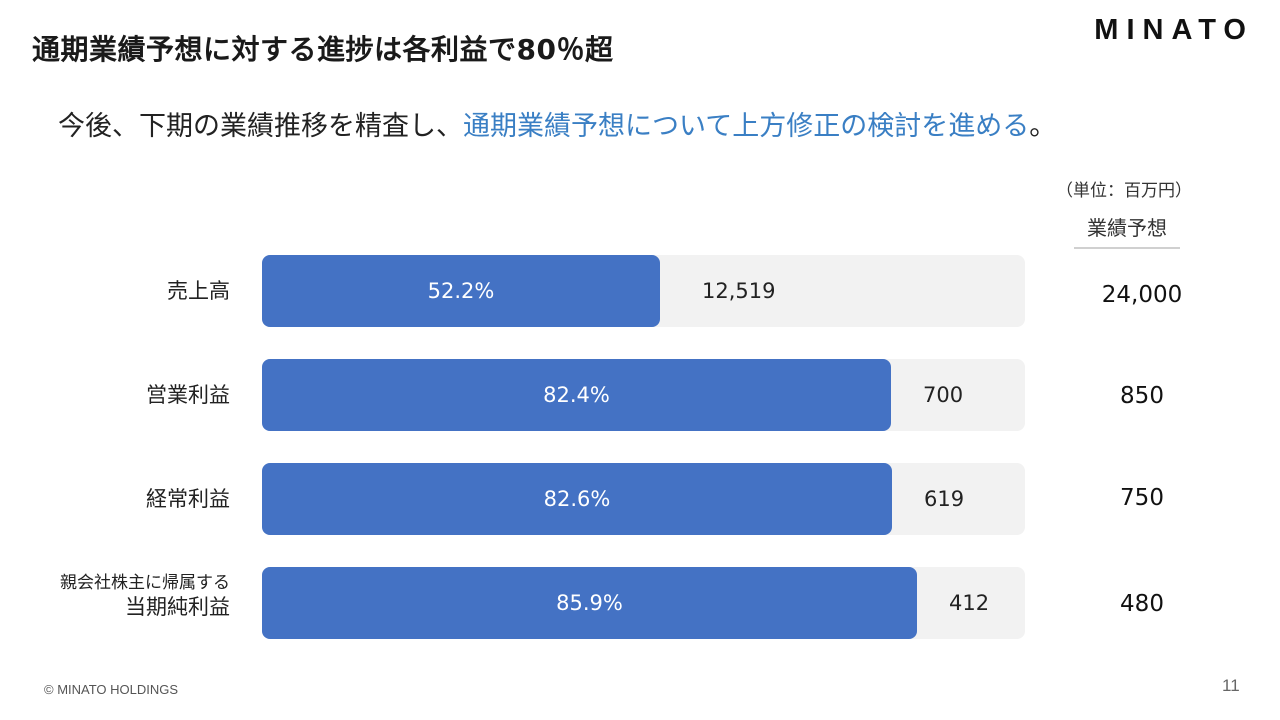 The image size is (1280, 720). I want to click on actual-value-label: 700, so click(943, 395).